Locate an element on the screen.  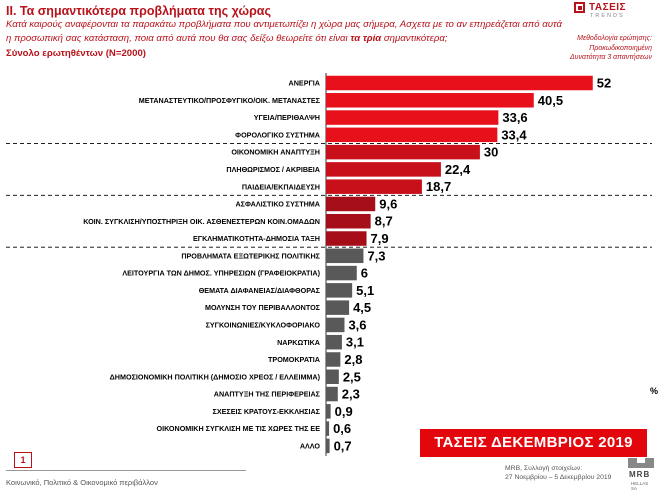
data-label: 52 is located at coordinates (604, 83).